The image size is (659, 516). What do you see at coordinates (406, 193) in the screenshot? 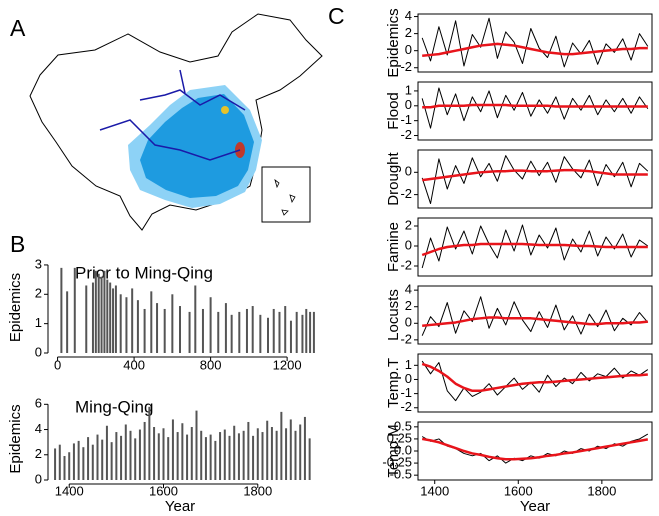
I see `y-tick-label: -2` at bounding box center [406, 193].